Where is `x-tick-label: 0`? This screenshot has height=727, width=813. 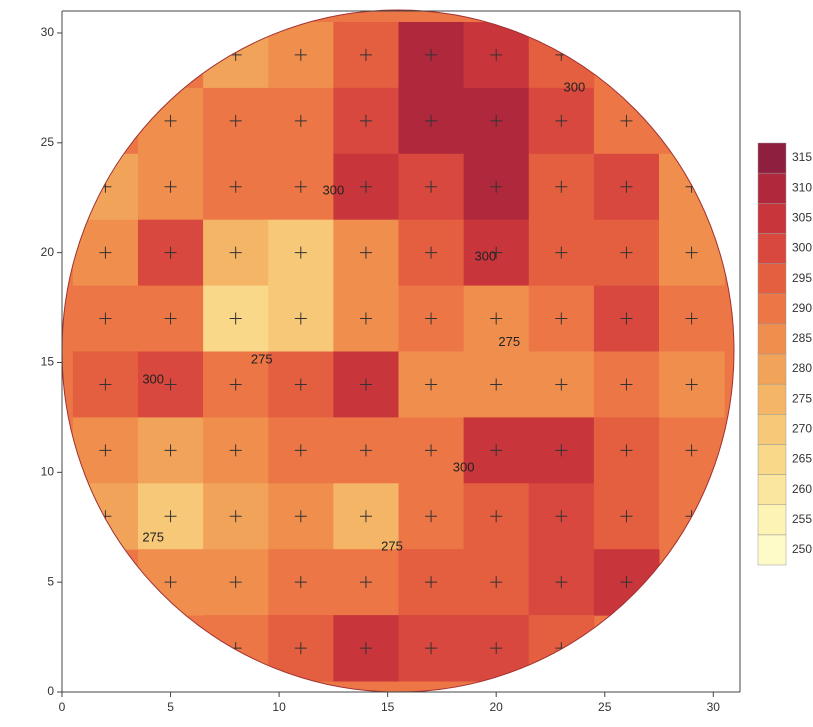
x-tick-label: 0 is located at coordinates (62, 707).